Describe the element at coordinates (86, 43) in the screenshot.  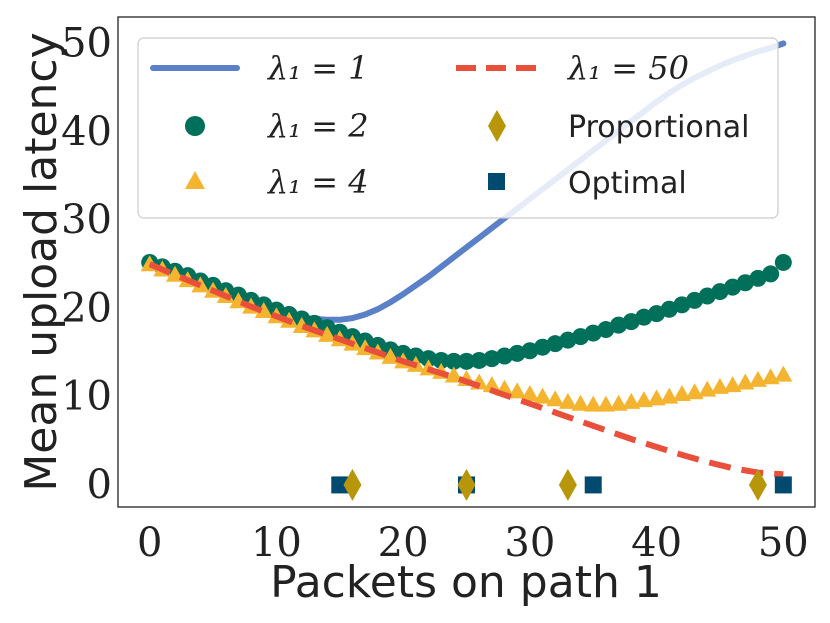
I see `y-tick-label: 50` at that location.